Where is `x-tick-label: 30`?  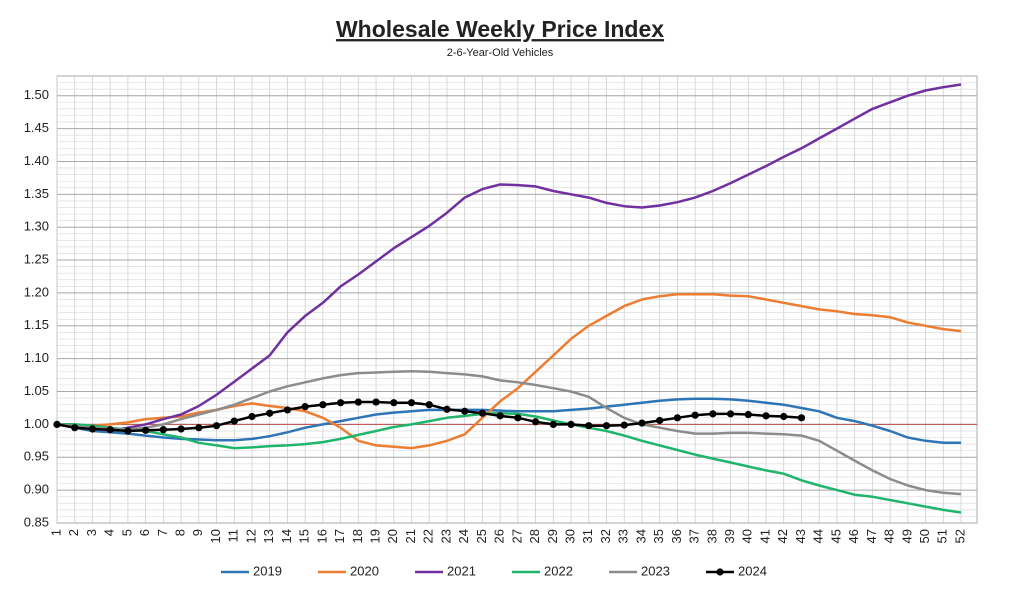
x-tick-label: 30 is located at coordinates (569, 536).